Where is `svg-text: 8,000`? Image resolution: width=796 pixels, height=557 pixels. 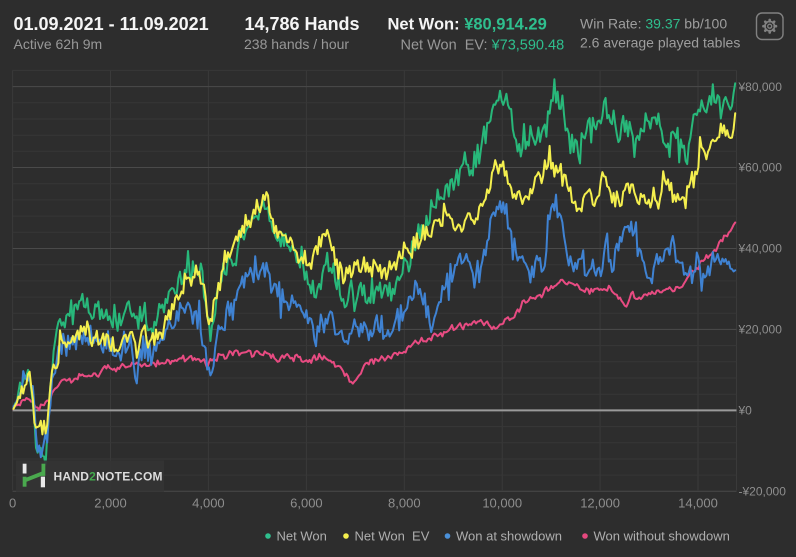
svg-text: 8,000 is located at coordinates (404, 503).